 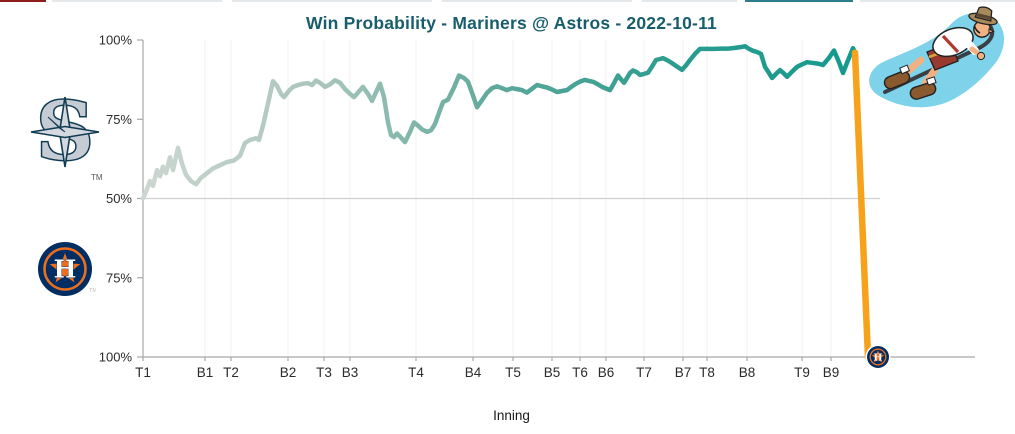 I want to click on x-tick-label: B1, so click(x=205, y=372).